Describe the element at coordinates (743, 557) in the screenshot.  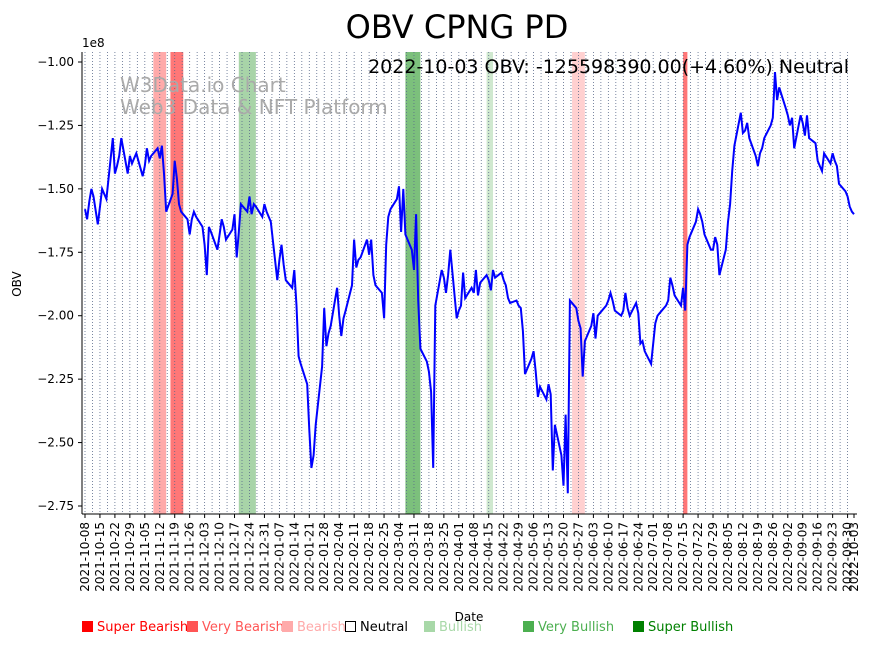
I see `x-tick-label: 2022-08-12` at that location.